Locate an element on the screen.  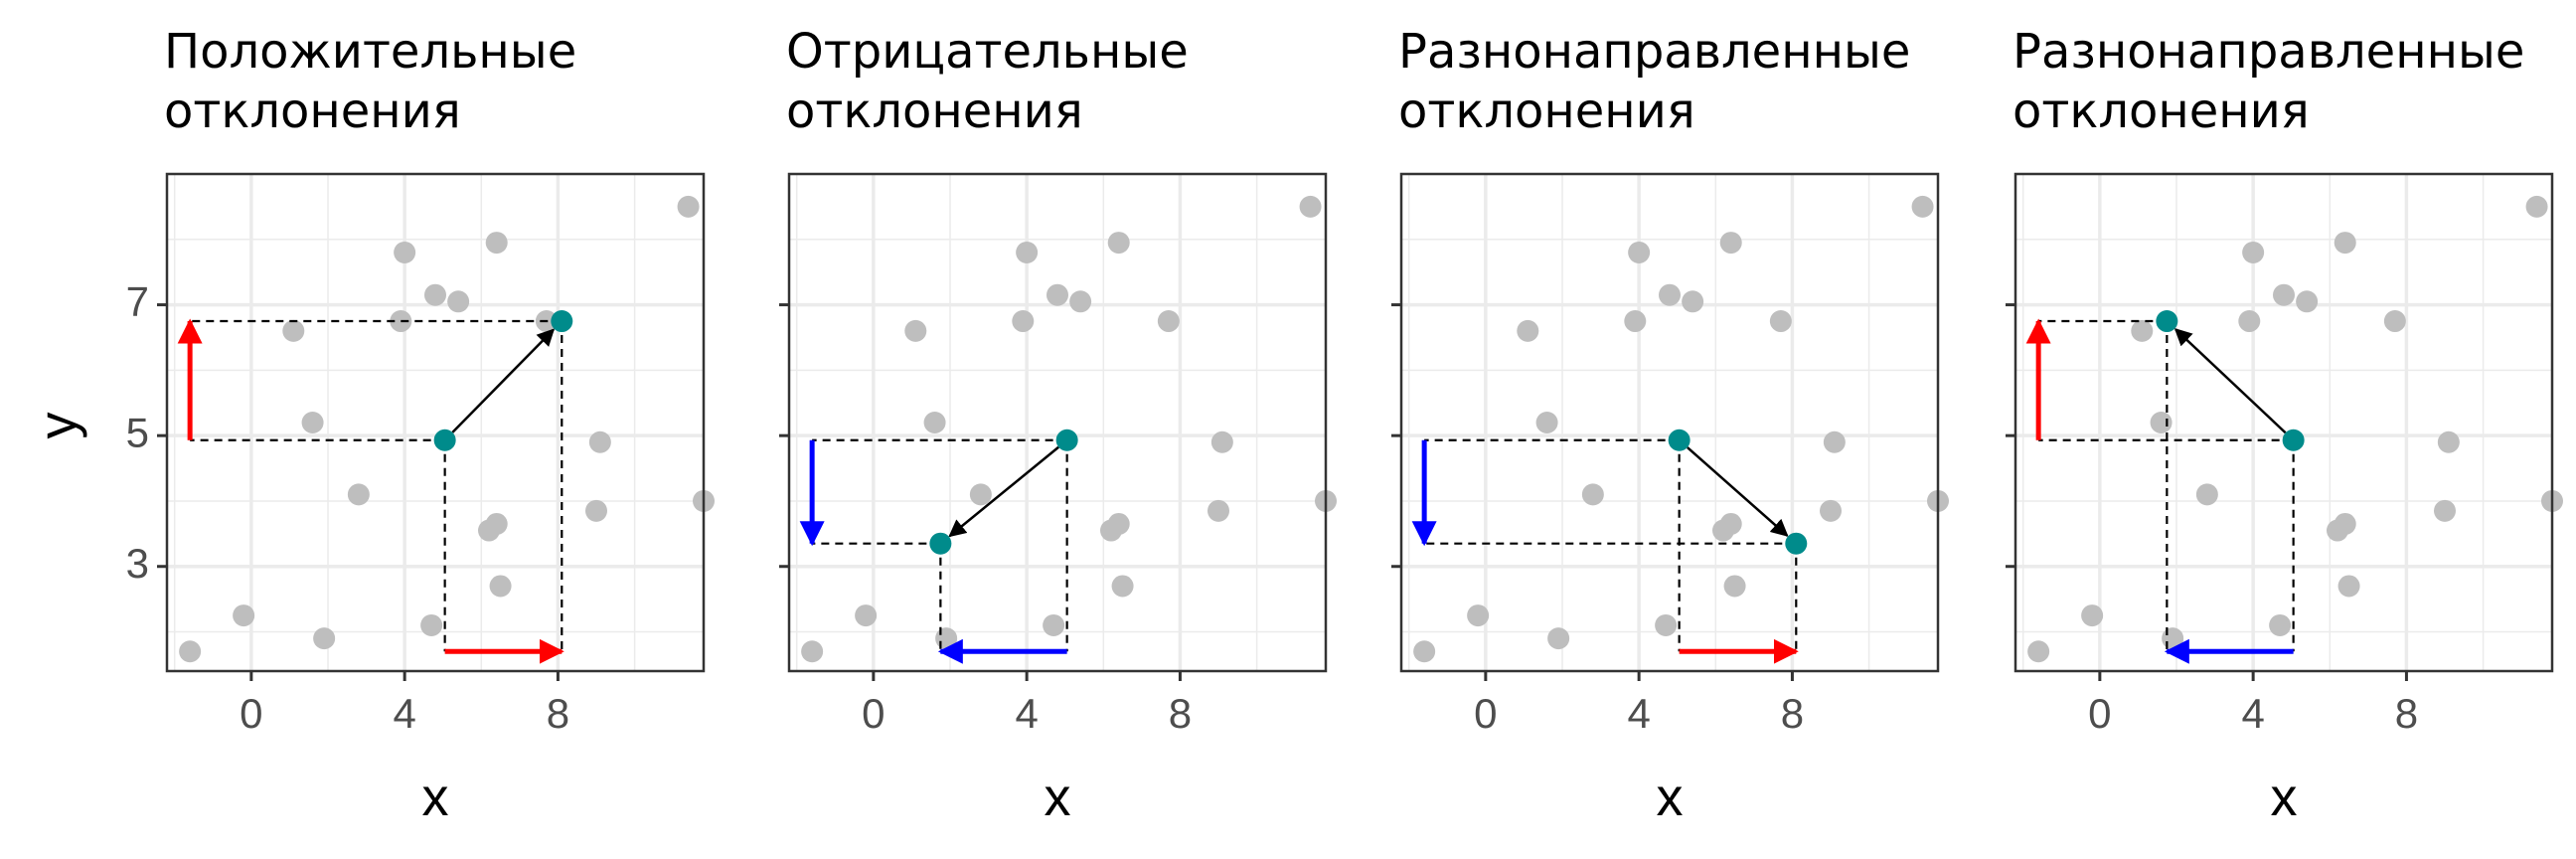
y-tick-label: 5 is located at coordinates (137, 432).